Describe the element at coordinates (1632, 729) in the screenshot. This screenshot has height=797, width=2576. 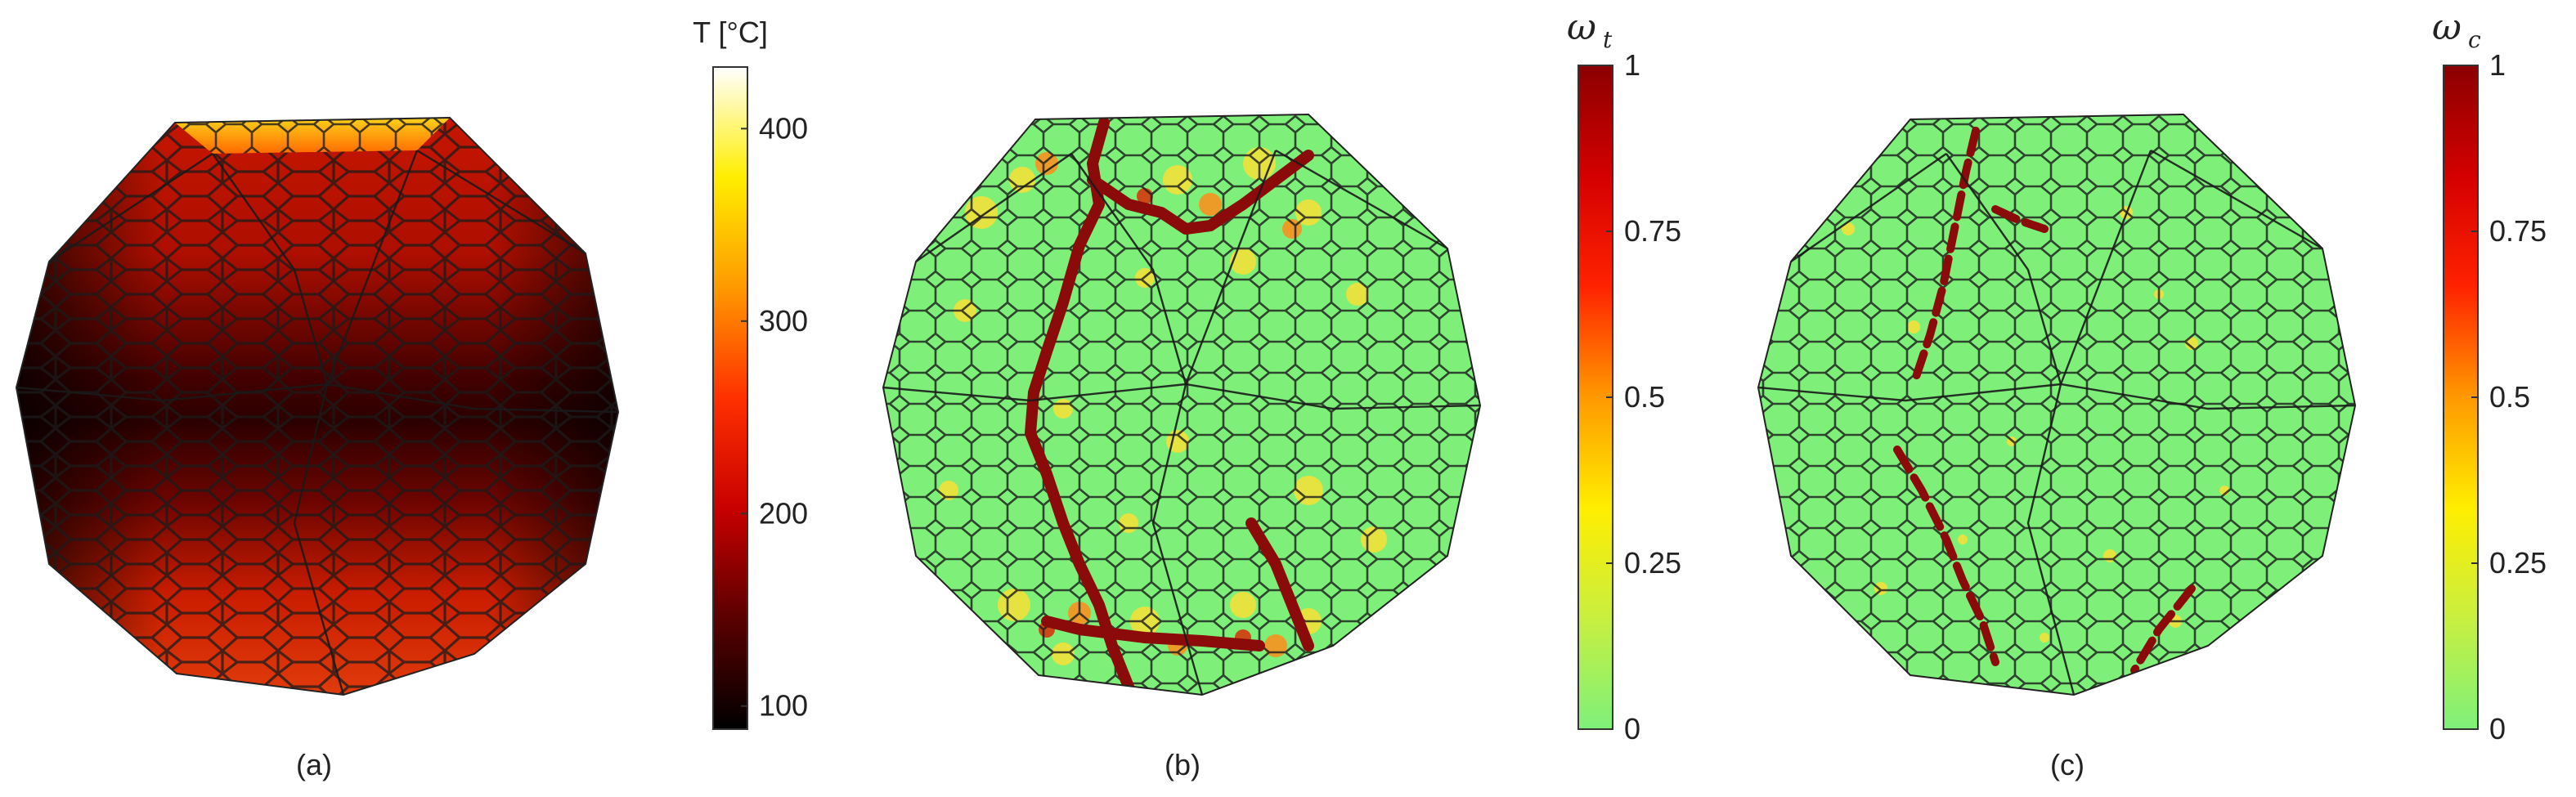
I see `colorbar-b-tick-label: 0` at that location.